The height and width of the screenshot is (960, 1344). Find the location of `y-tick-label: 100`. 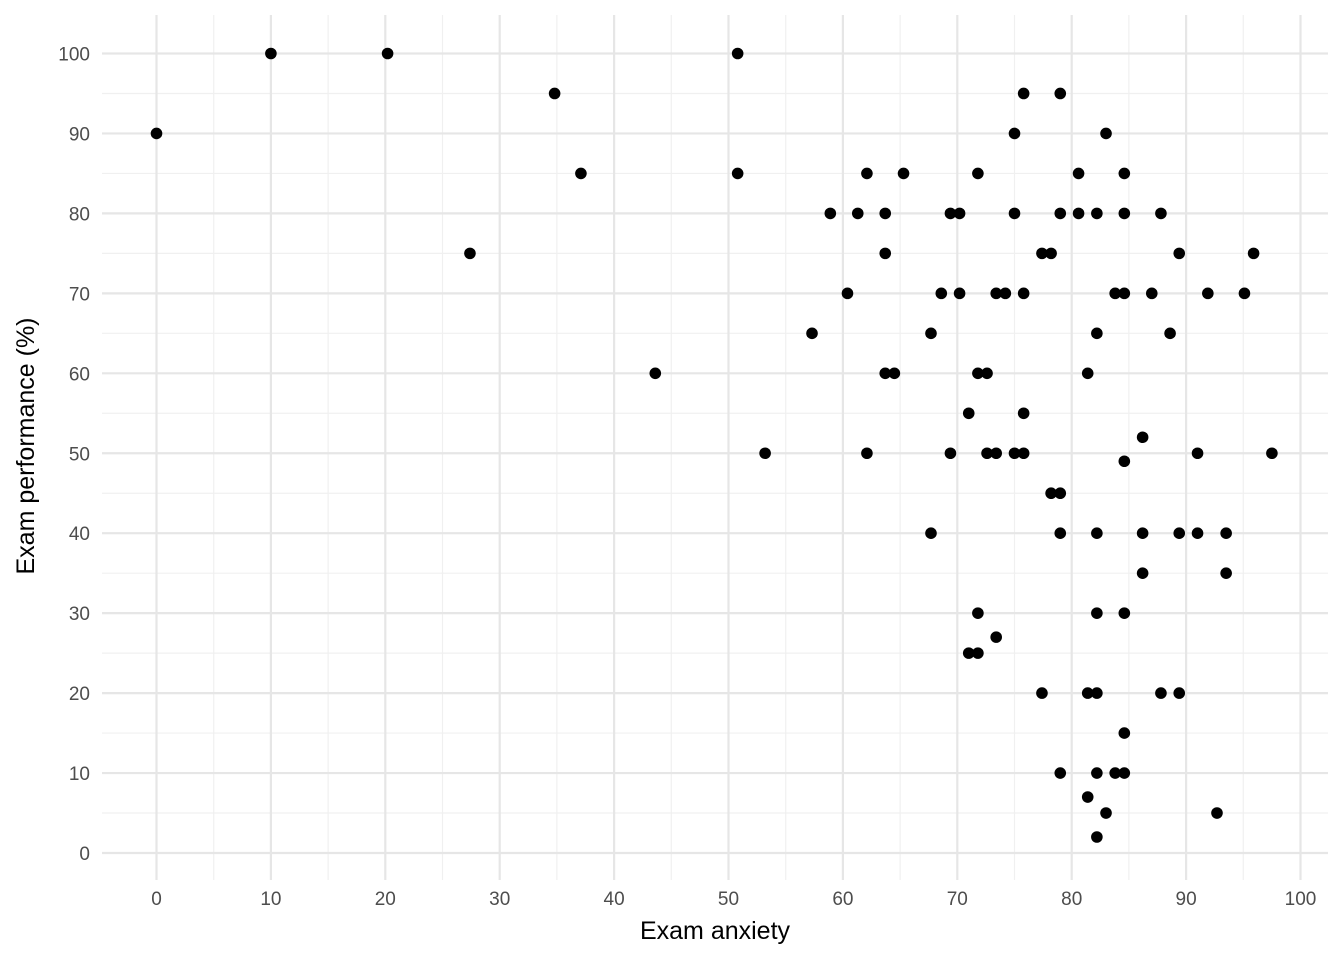

y-tick-label: 100 is located at coordinates (74, 55).